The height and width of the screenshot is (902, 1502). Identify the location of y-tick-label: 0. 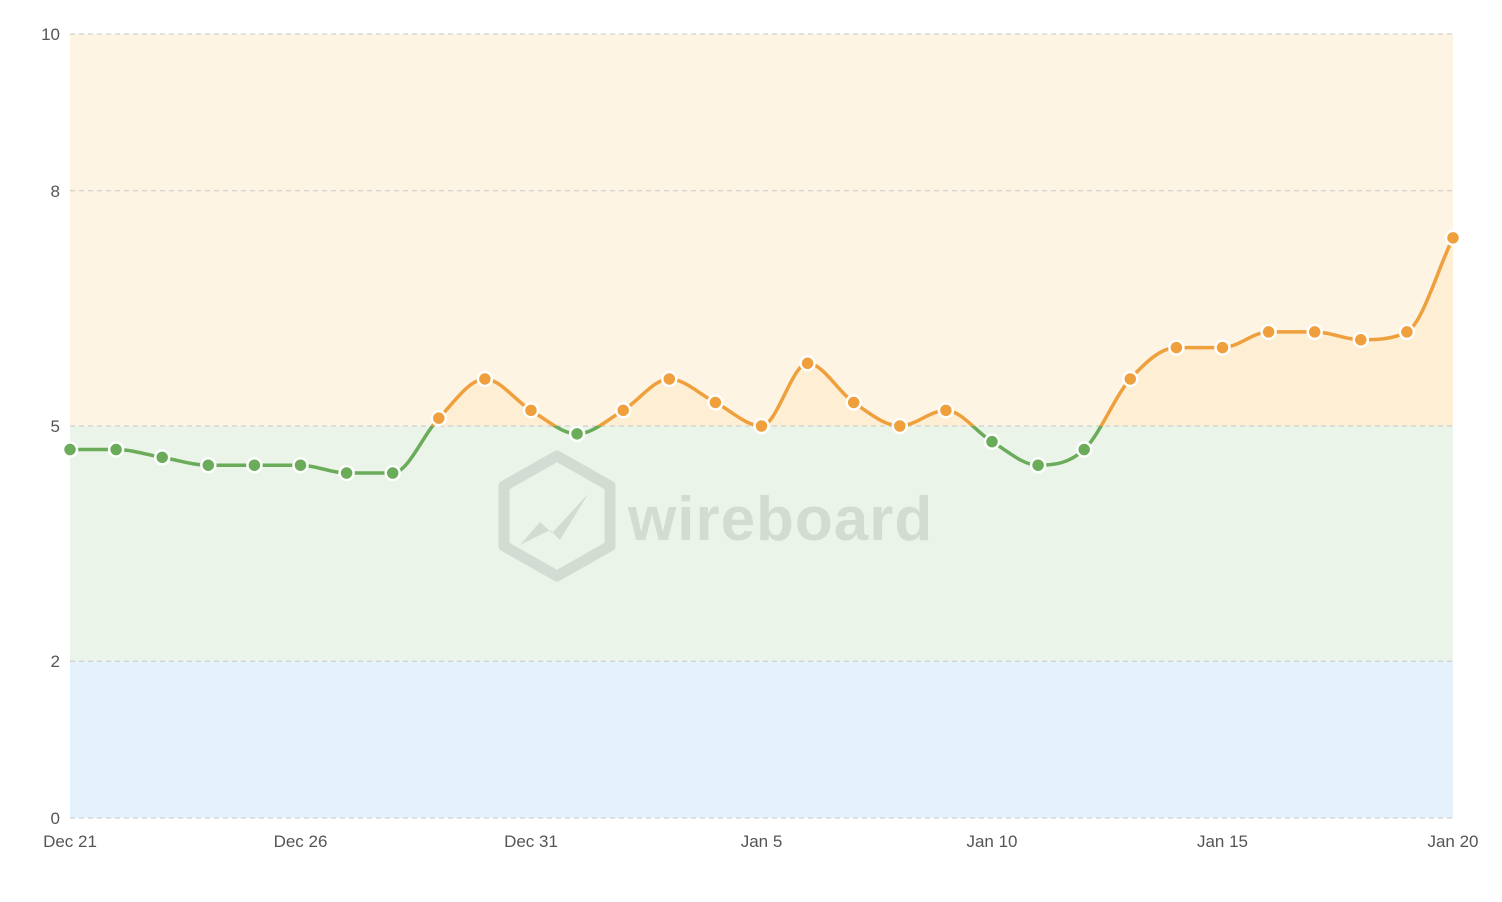
(55, 818).